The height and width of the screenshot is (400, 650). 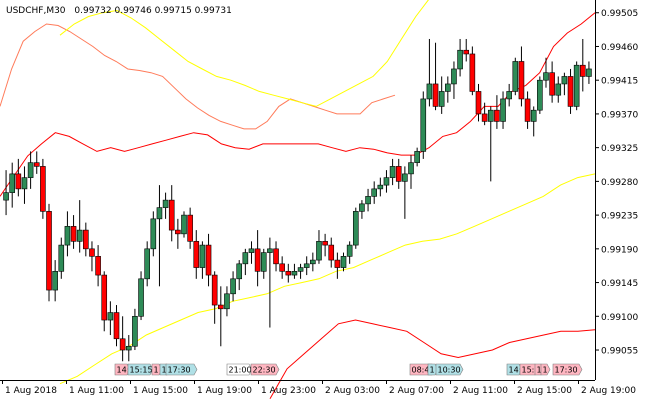 I want to click on event-marker: 1, so click(x=545, y=369).